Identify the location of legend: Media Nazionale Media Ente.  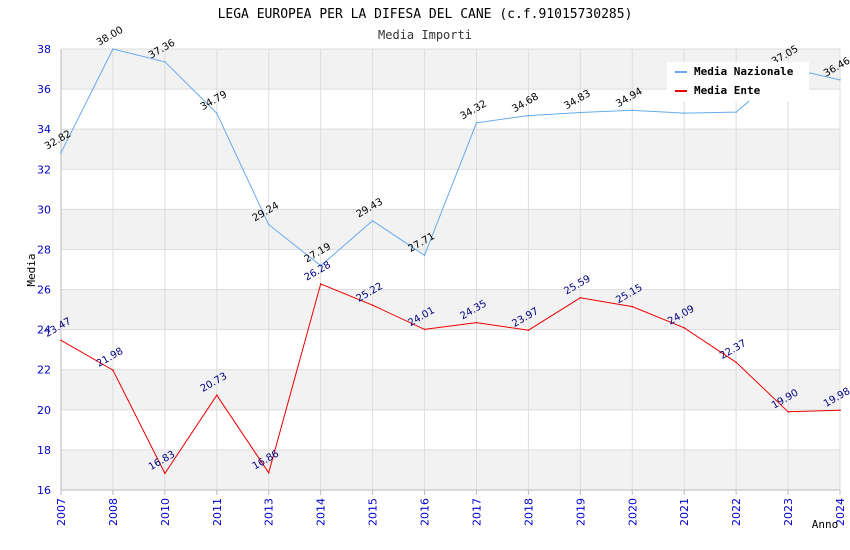
(738, 81).